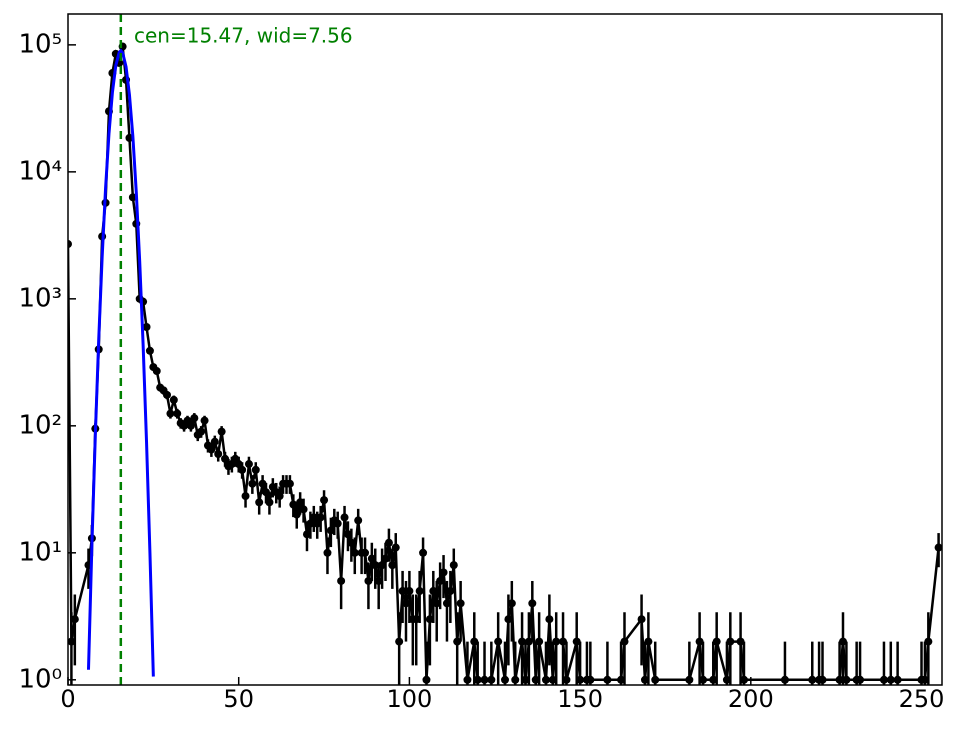 The image size is (964, 733). I want to click on x-tick-label: 250, so click(922, 699).